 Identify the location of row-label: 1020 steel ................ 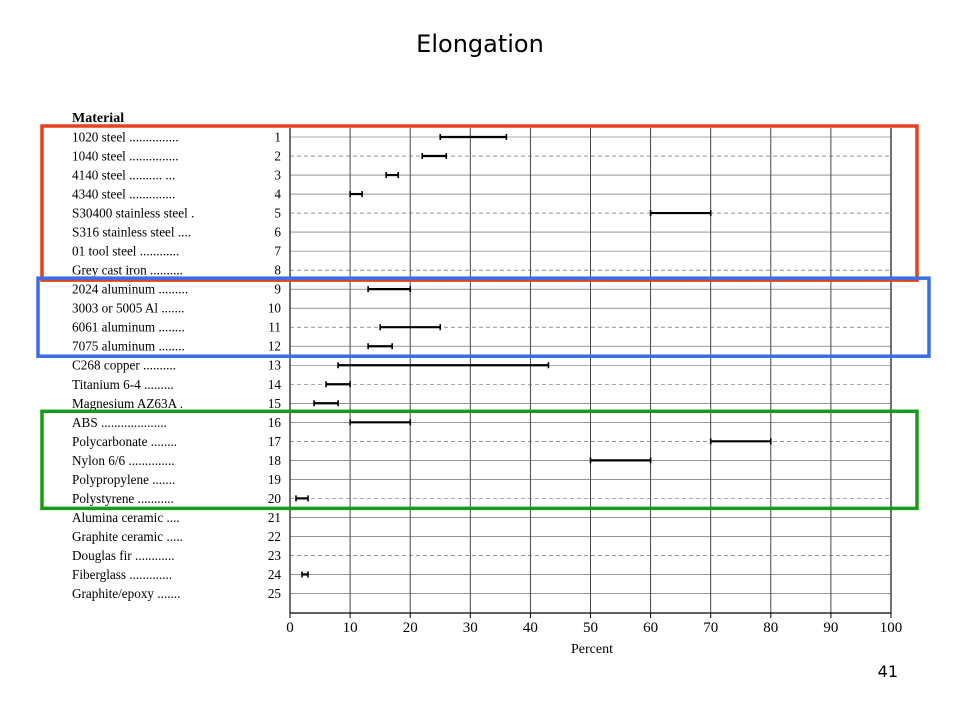
(125, 137).